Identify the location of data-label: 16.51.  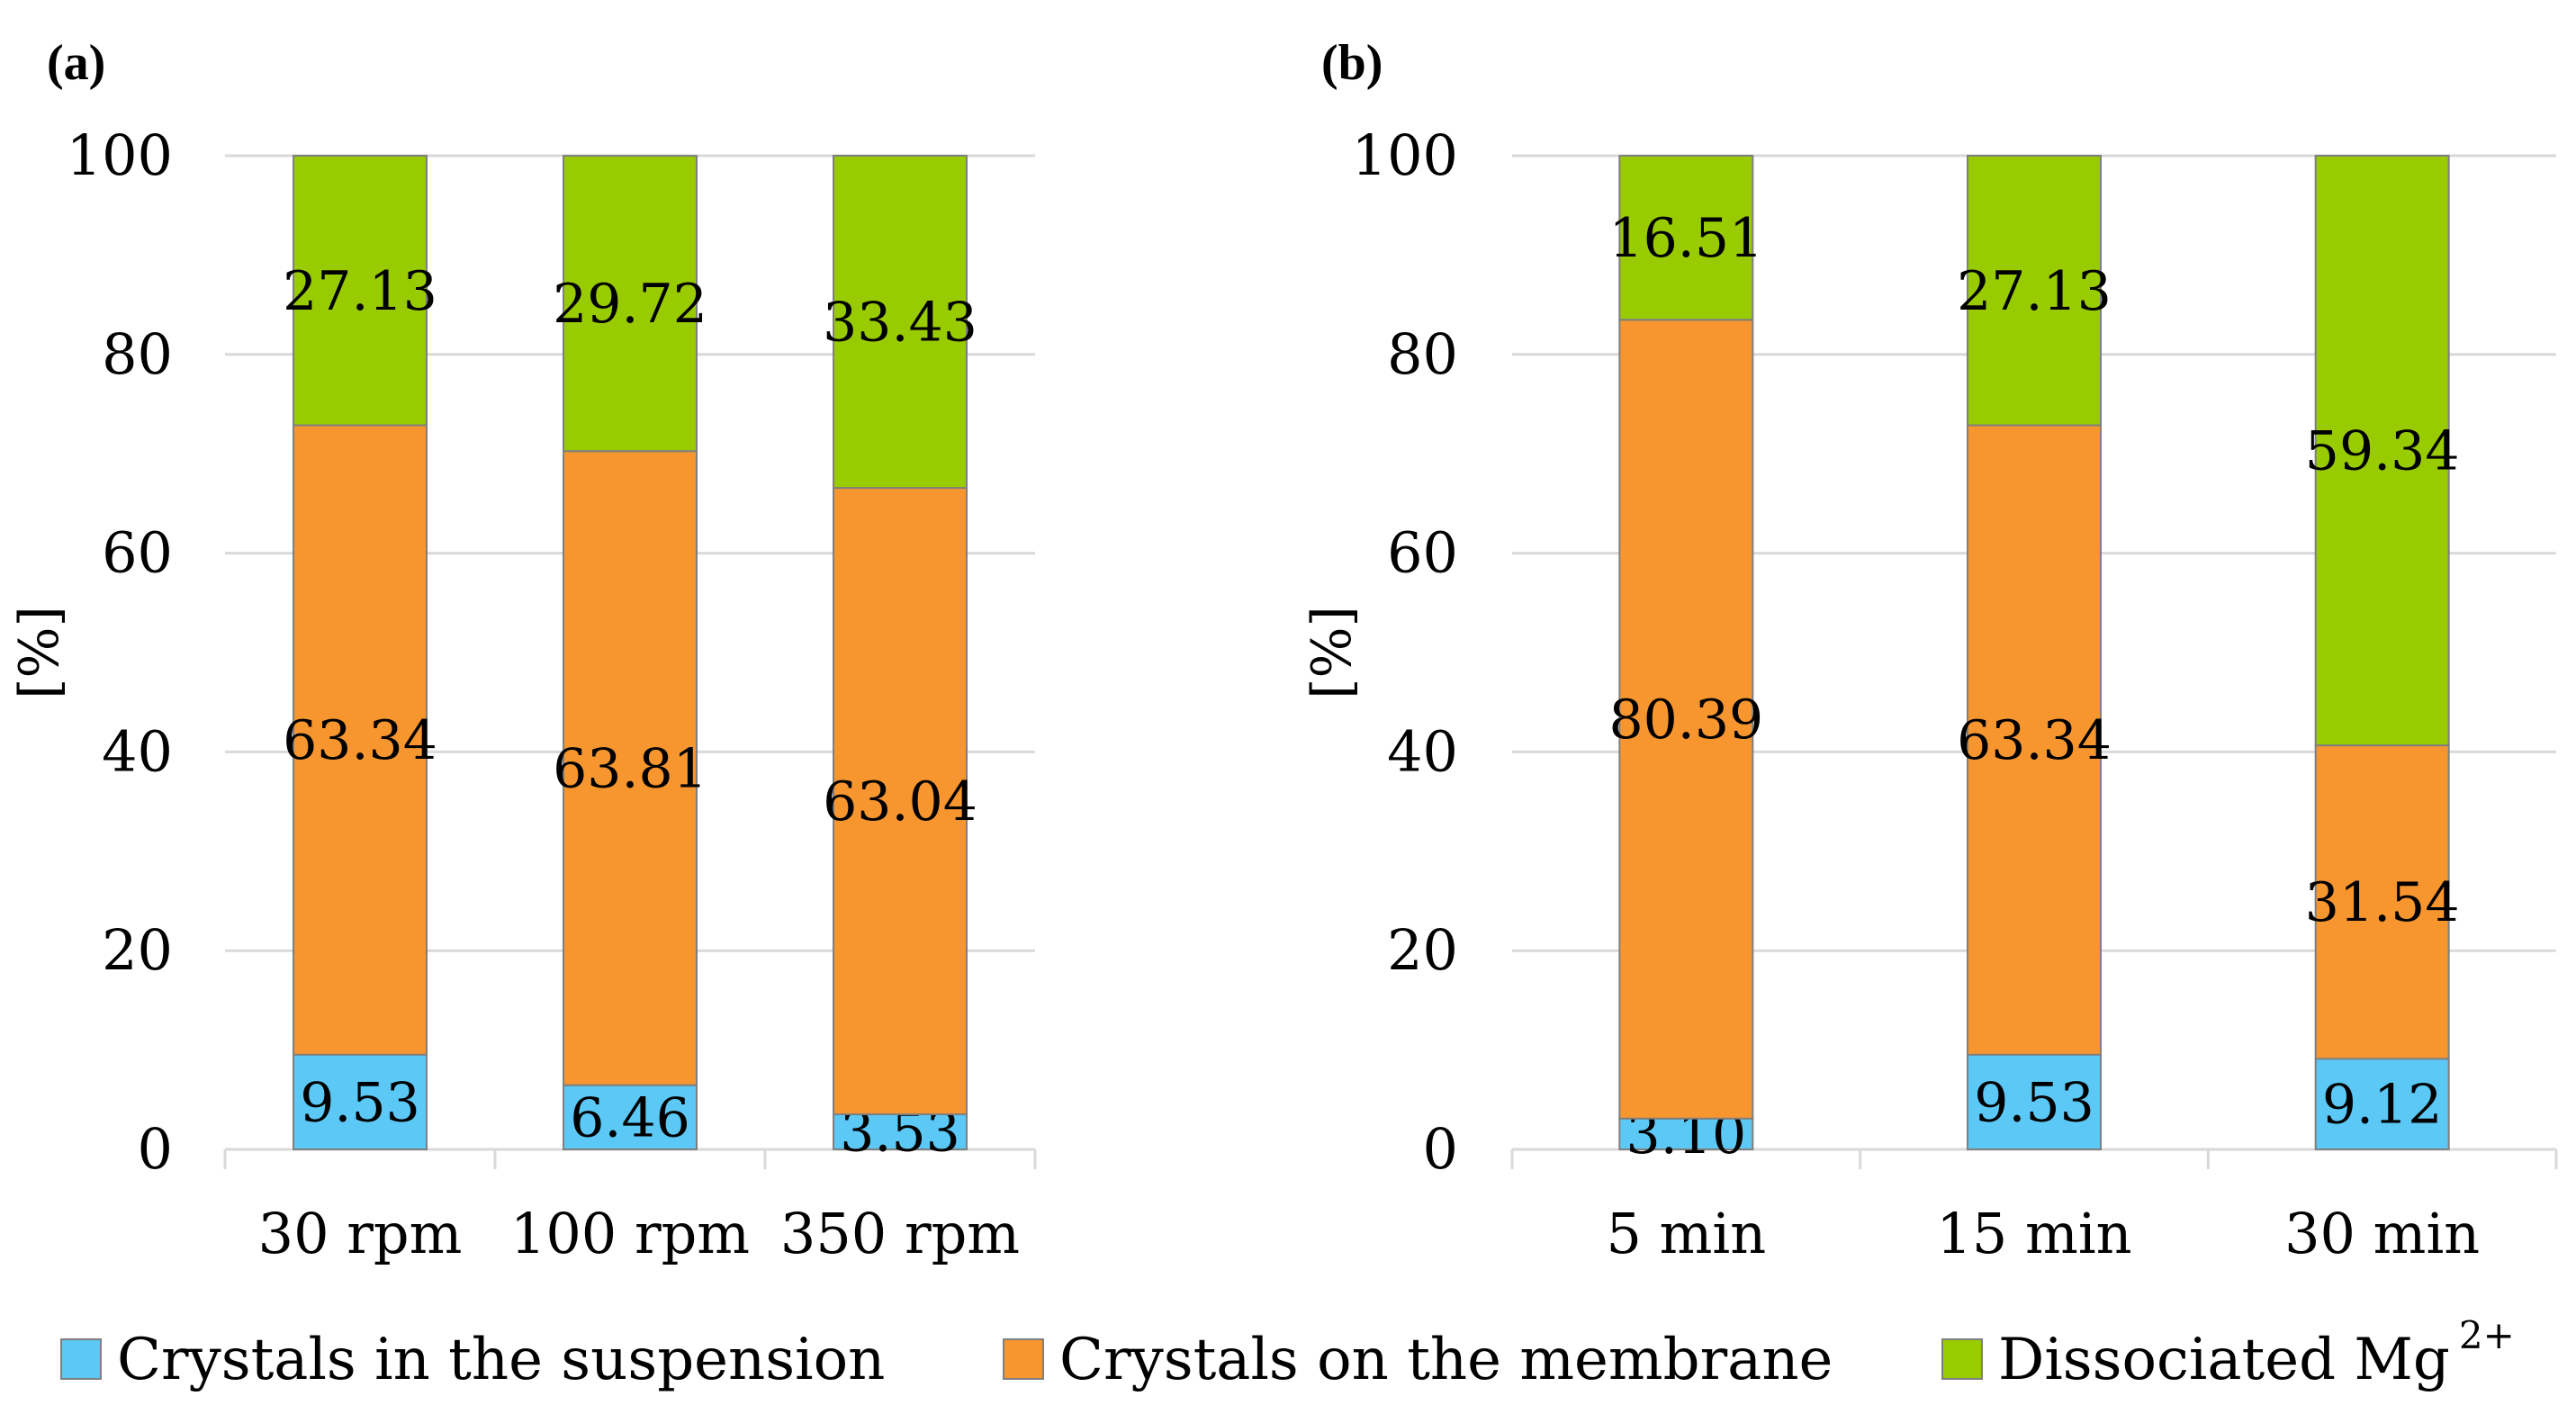
(1685, 239).